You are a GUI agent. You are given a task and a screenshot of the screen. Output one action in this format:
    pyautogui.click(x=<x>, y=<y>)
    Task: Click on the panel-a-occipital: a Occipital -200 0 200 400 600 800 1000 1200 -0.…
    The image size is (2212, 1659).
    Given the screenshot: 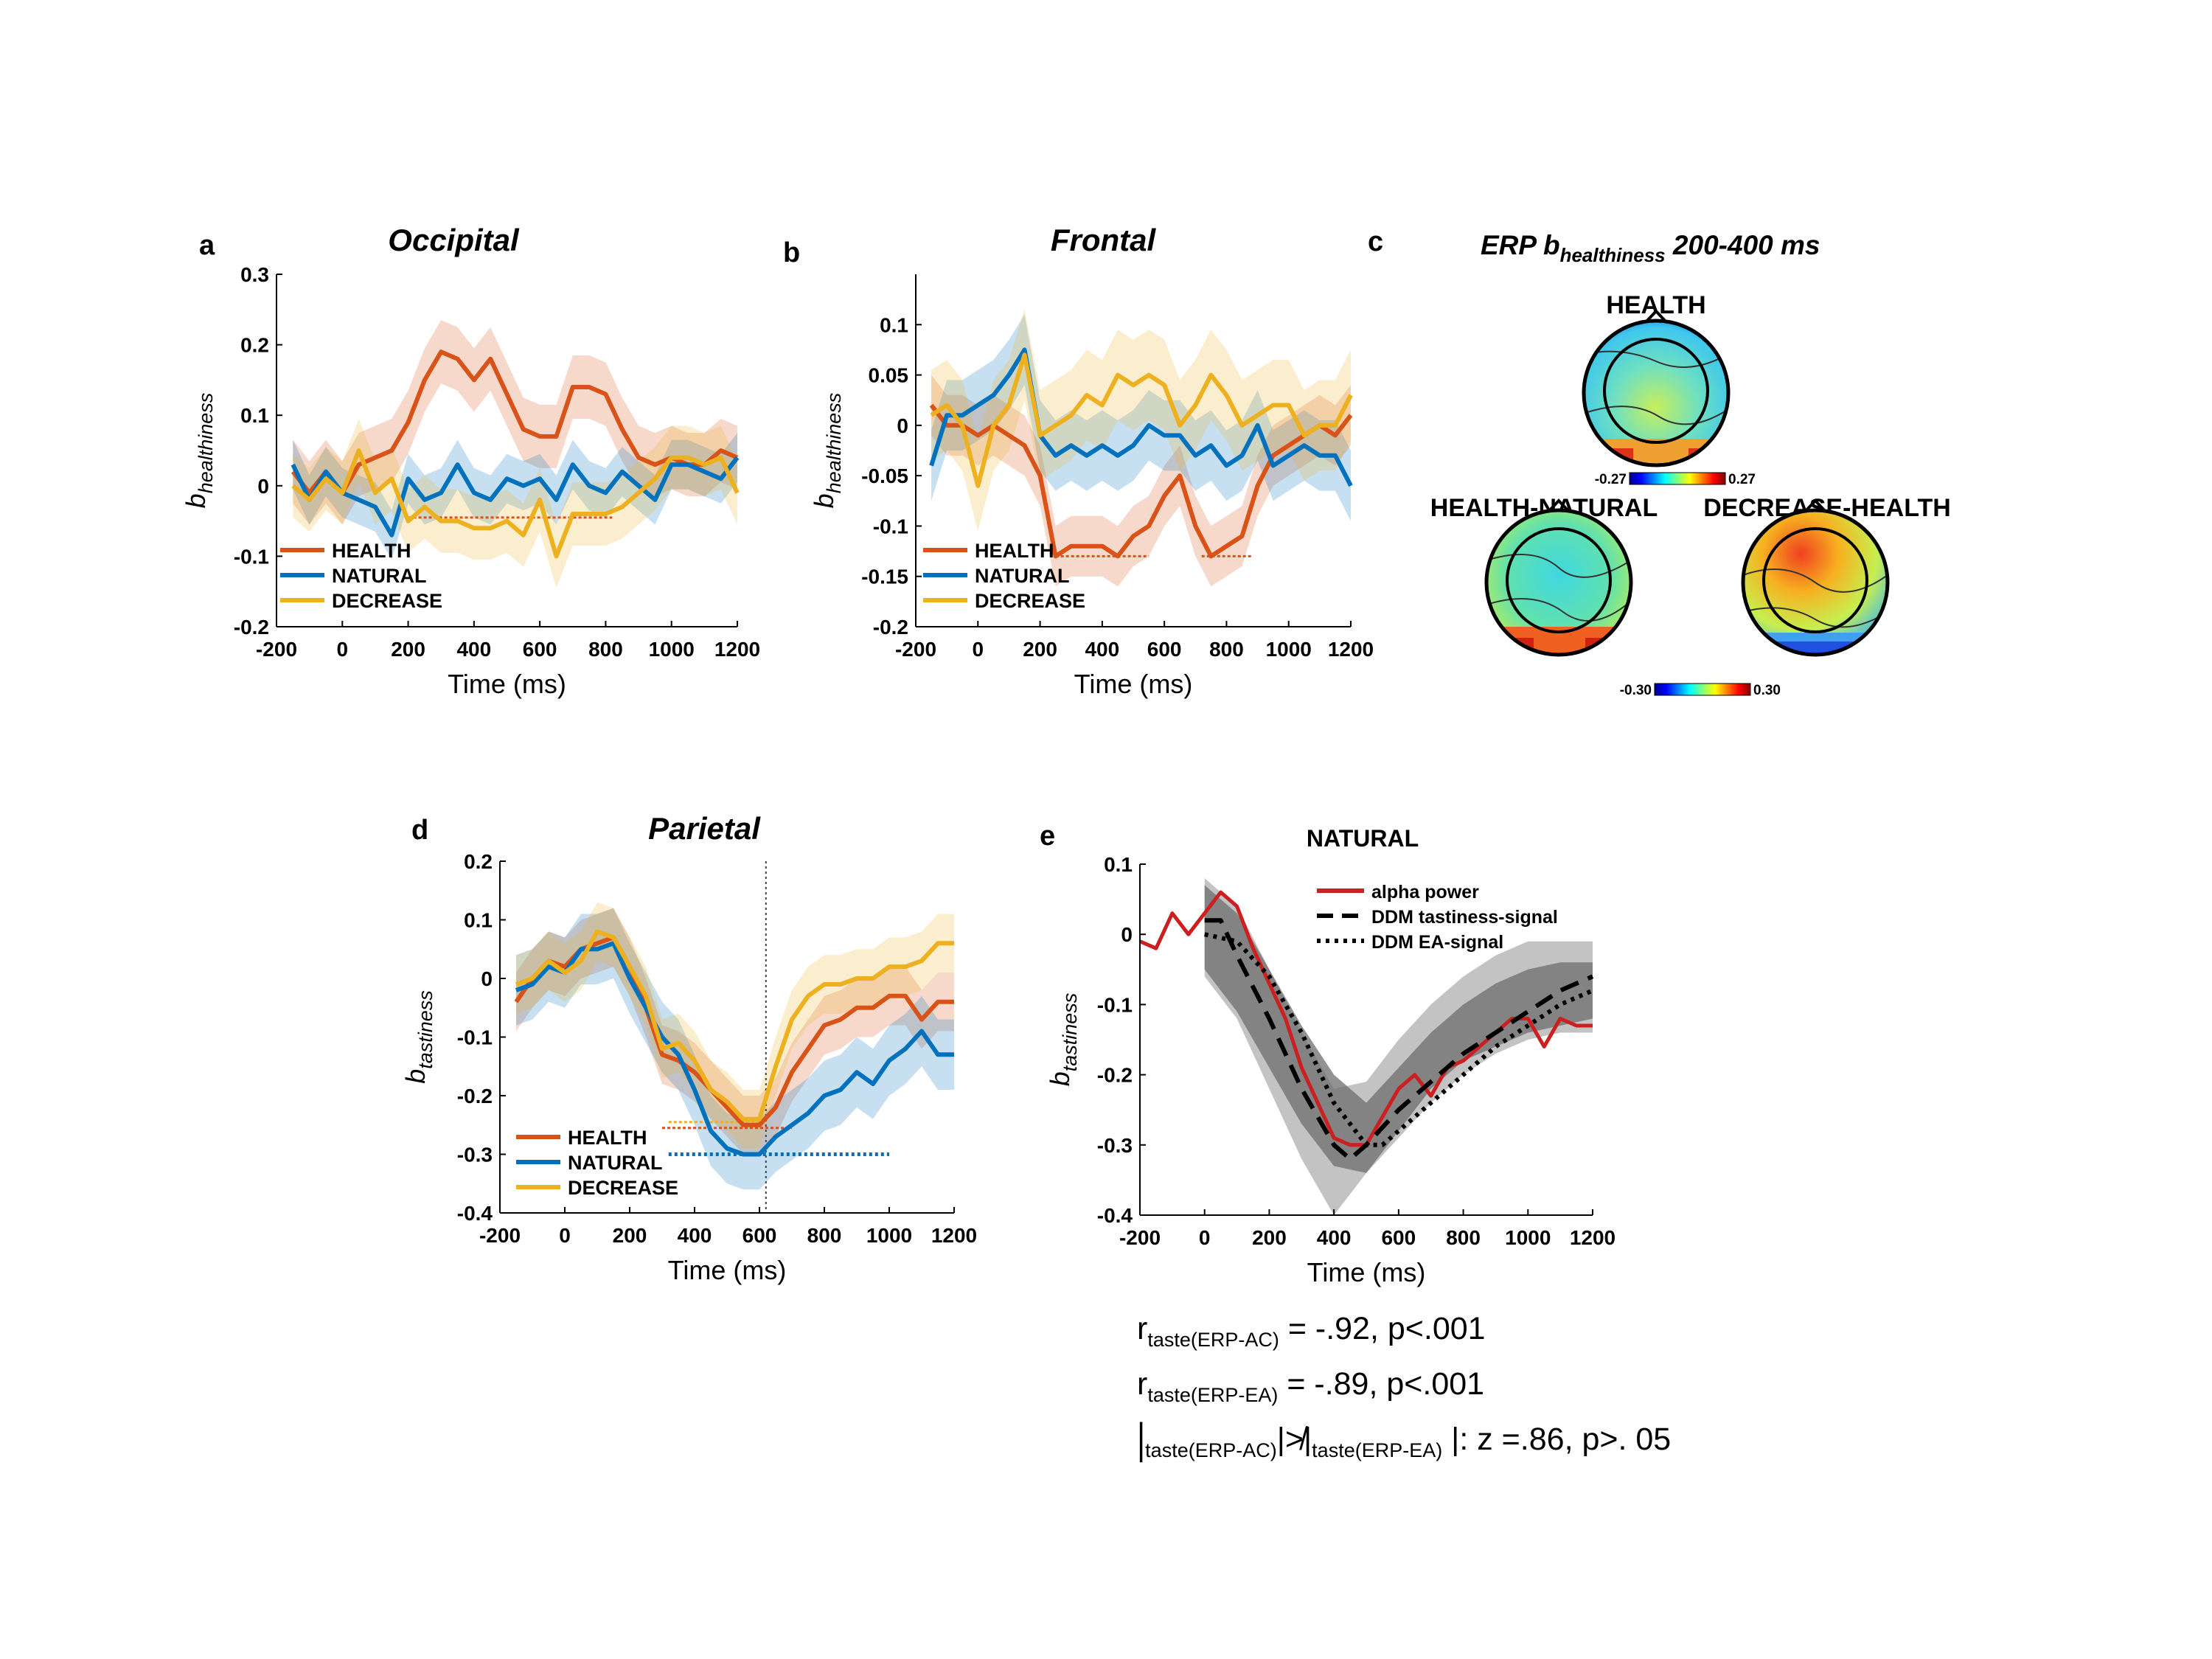 What is the action you would take?
    pyautogui.click(x=470, y=461)
    